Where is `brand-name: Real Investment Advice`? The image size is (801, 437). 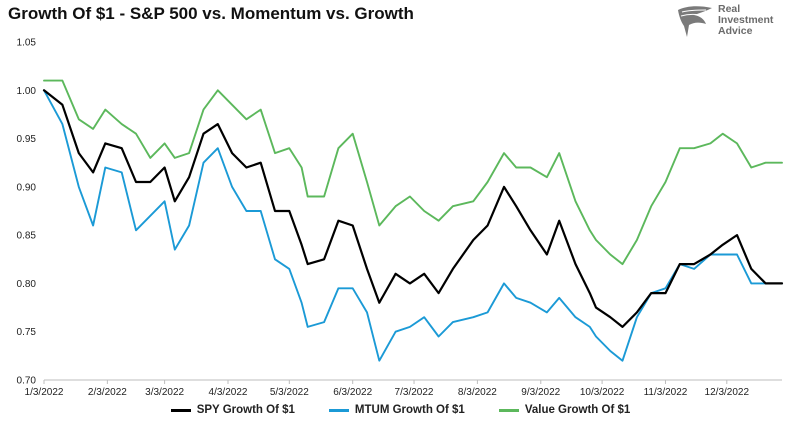
brand-name: Real Investment Advice is located at coordinates (745, 20).